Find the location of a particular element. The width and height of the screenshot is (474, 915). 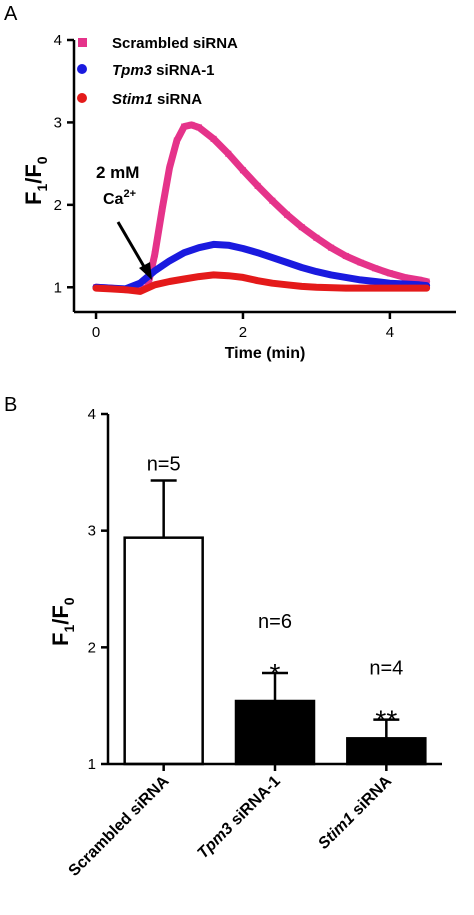

b-ylabel-sub1: 1 is located at coordinates (69, 629).